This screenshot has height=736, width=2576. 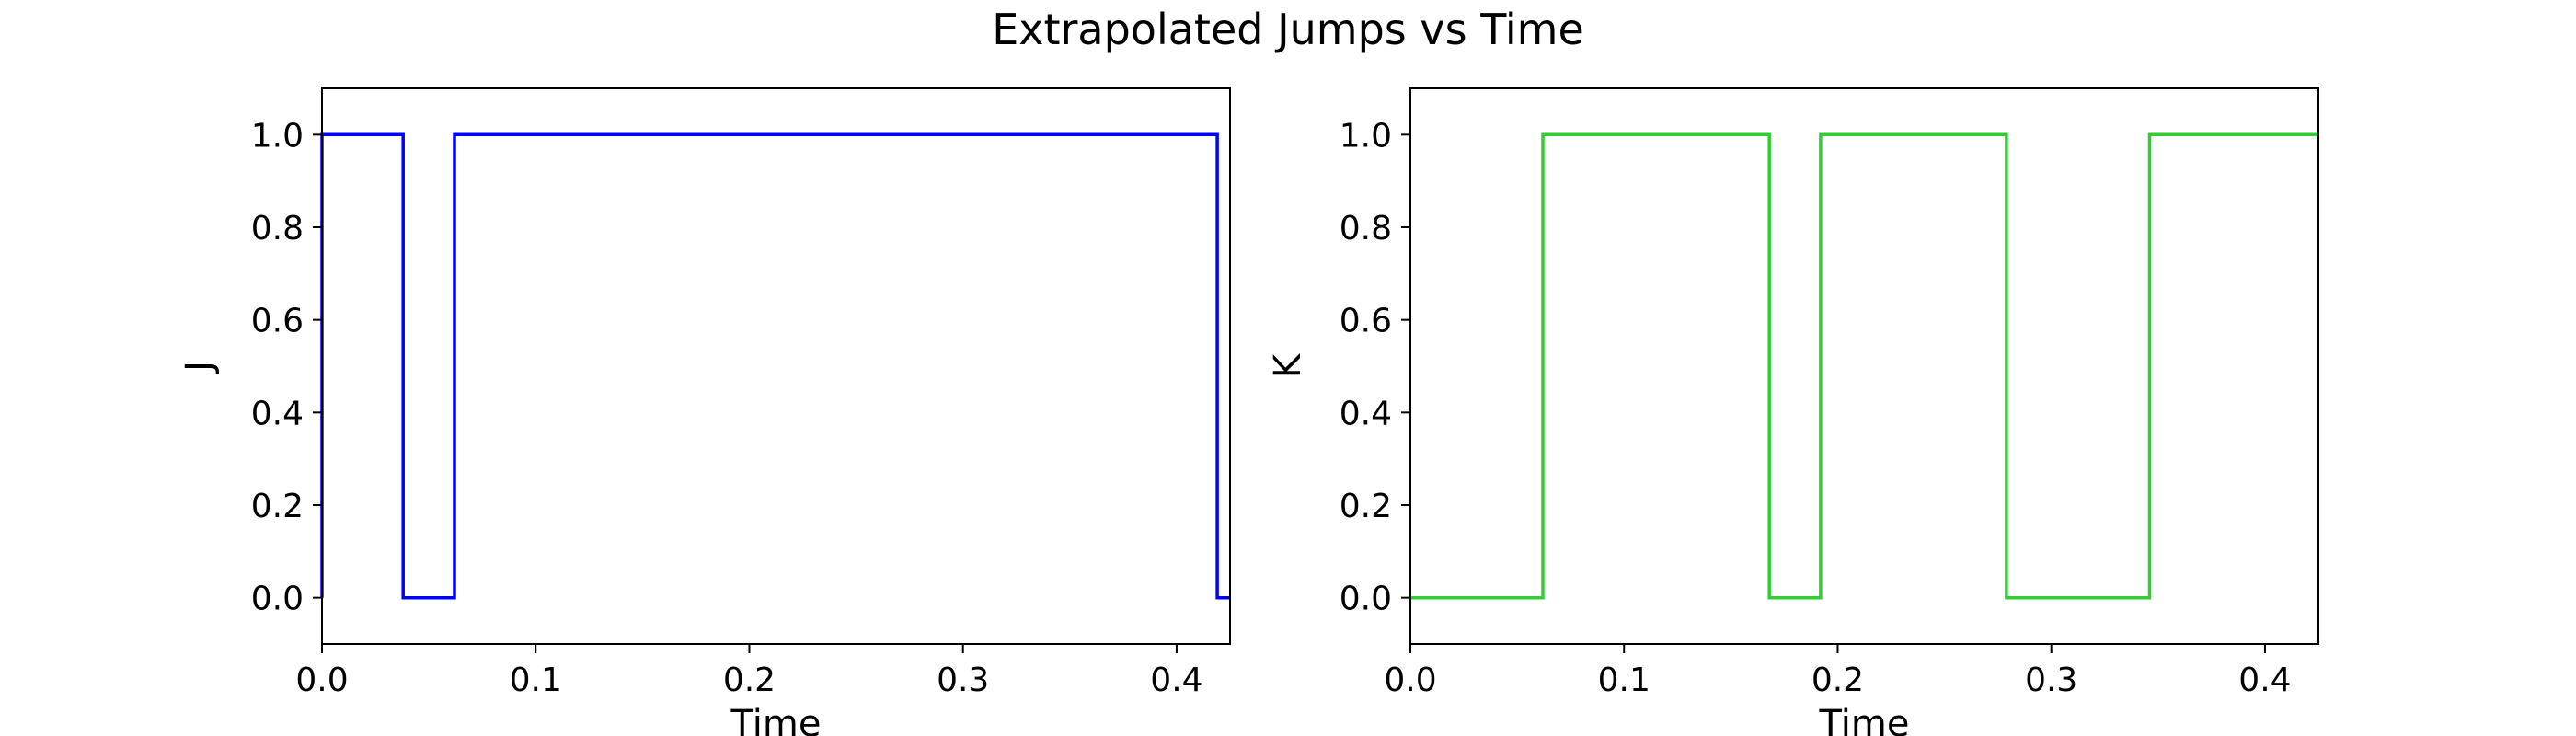 What do you see at coordinates (1366, 413) in the screenshot?
I see `y-tick-label-k: 0.4` at bounding box center [1366, 413].